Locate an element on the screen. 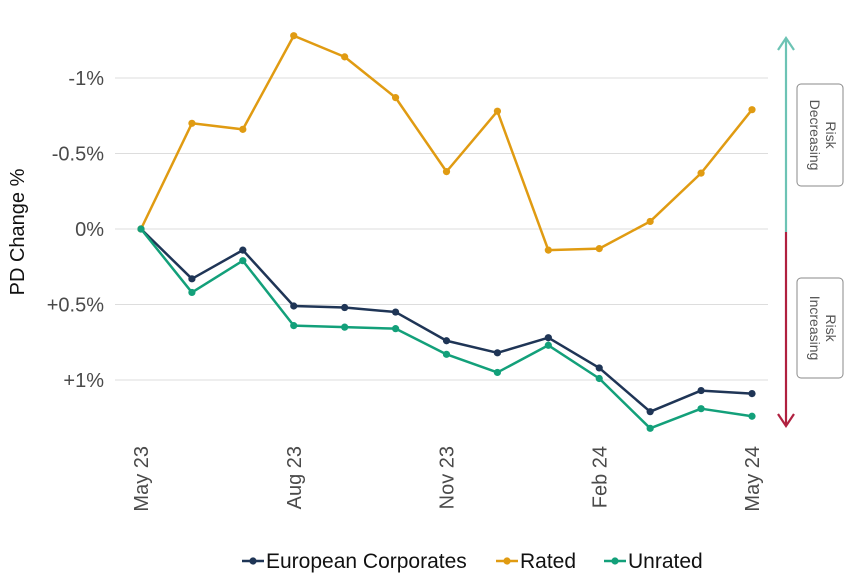  y-tick-label: -0.5% is located at coordinates (78, 155).